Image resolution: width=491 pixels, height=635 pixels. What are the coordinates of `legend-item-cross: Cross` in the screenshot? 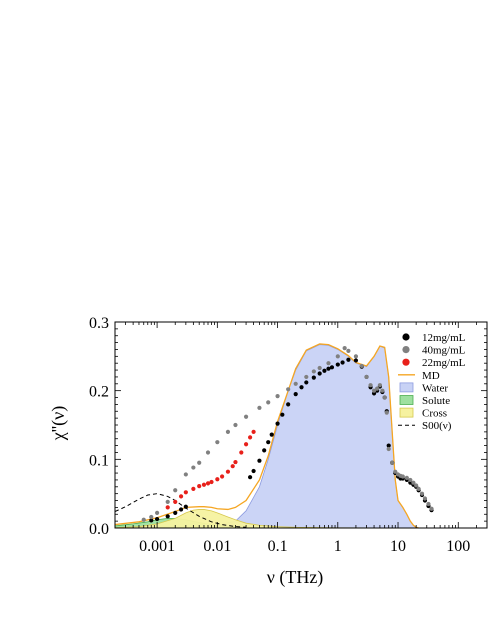 It's located at (423, 413).